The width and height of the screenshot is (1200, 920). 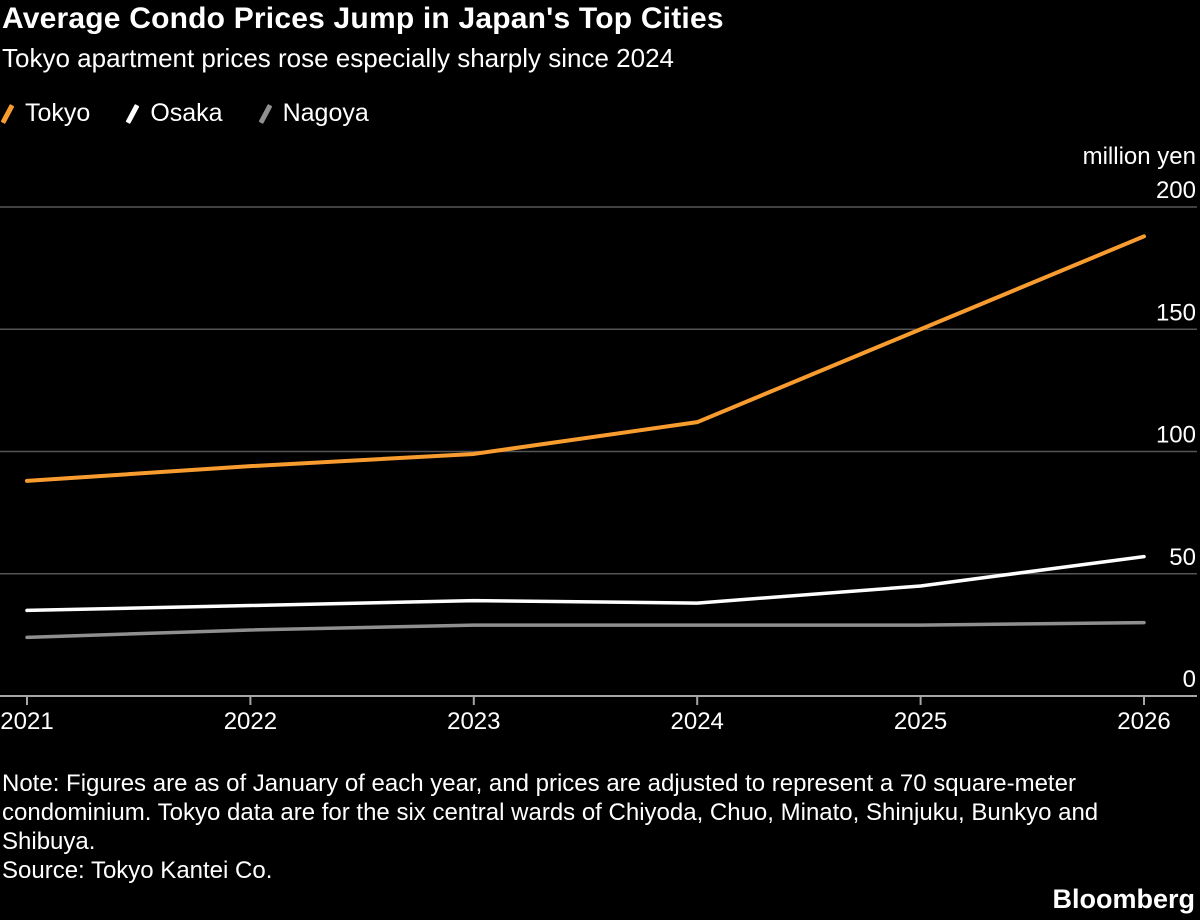 I want to click on x-tick-label: 2024, so click(x=697, y=721).